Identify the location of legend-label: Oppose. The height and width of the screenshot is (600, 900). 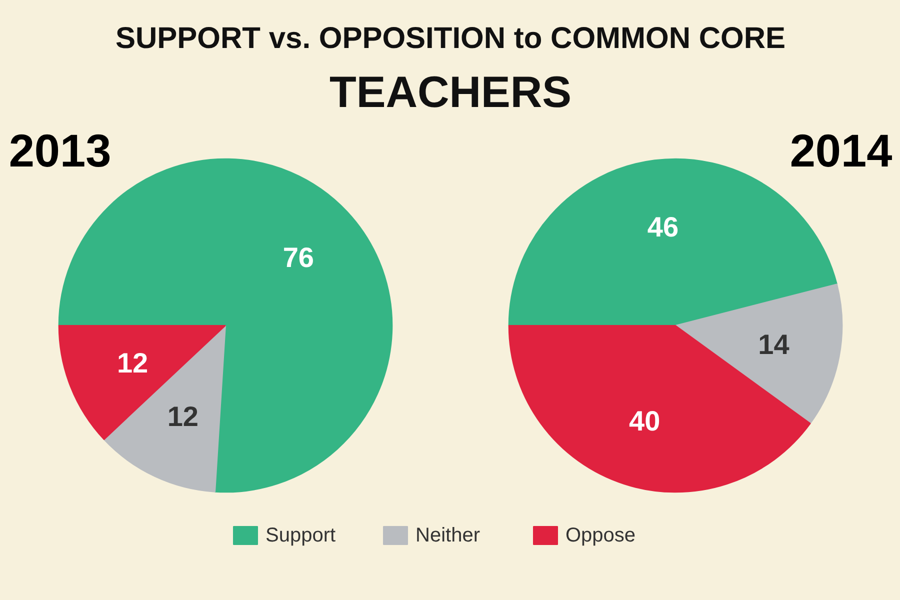
(601, 535).